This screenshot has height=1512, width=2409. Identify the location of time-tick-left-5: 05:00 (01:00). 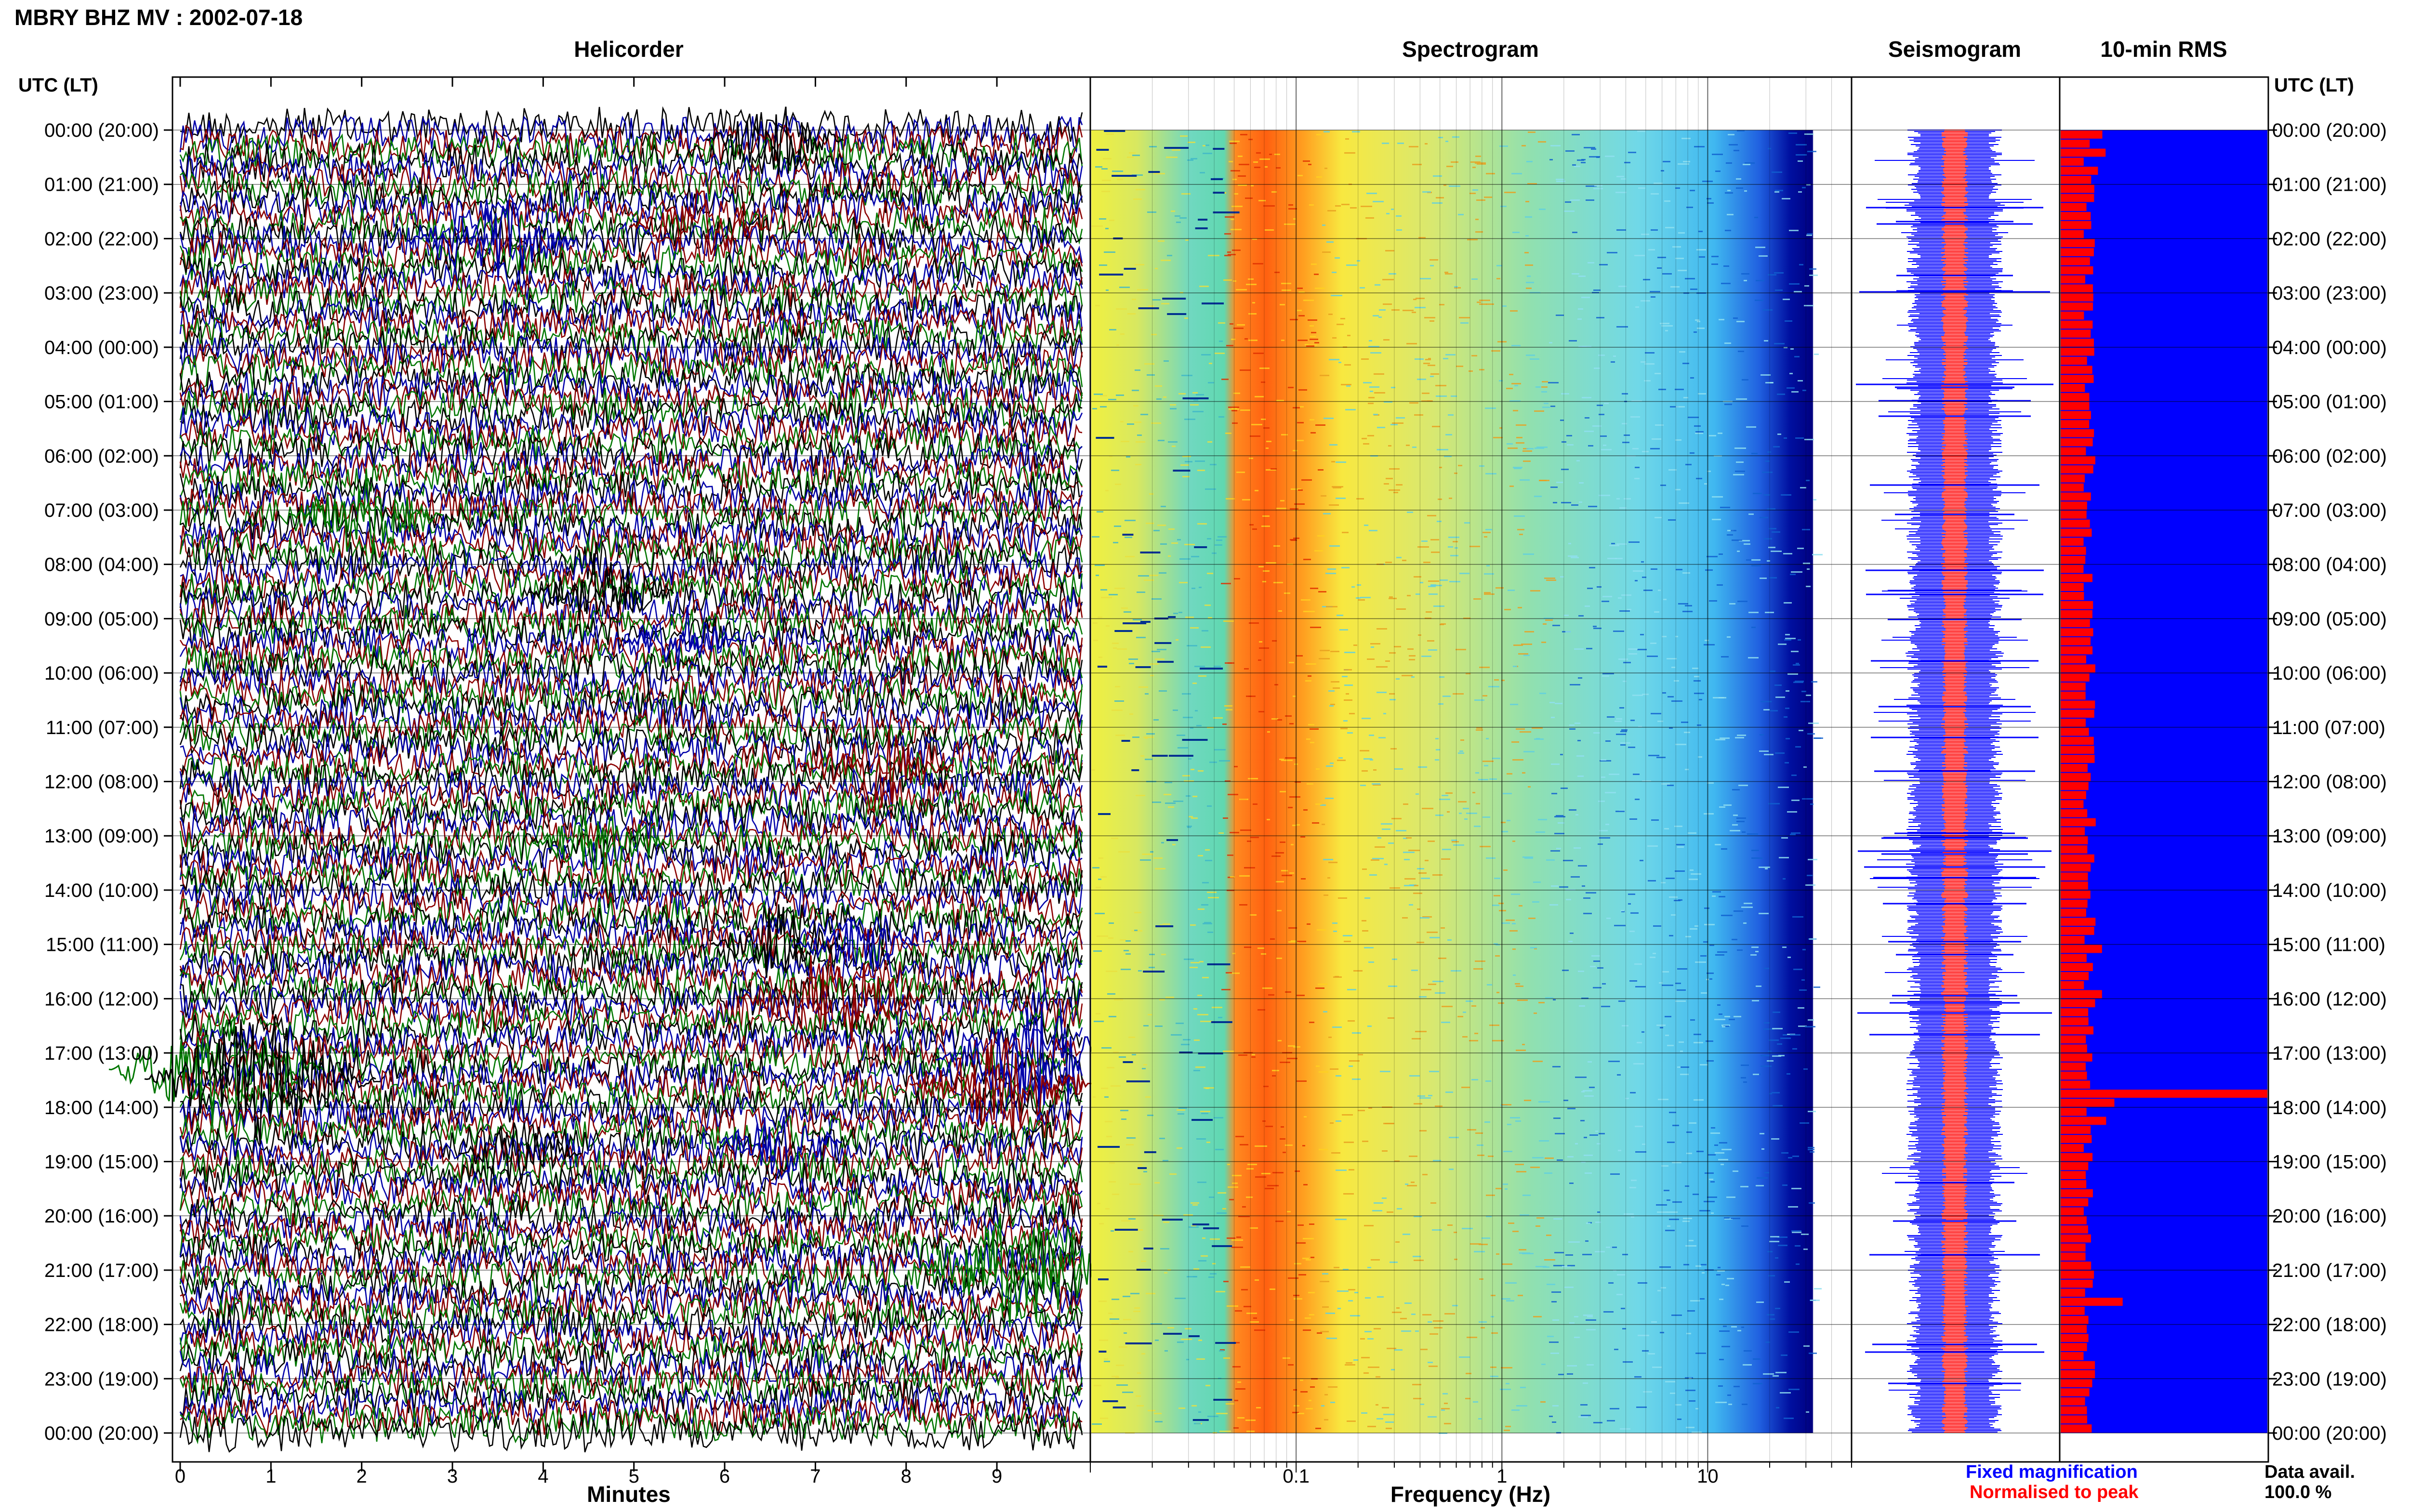
(101, 402).